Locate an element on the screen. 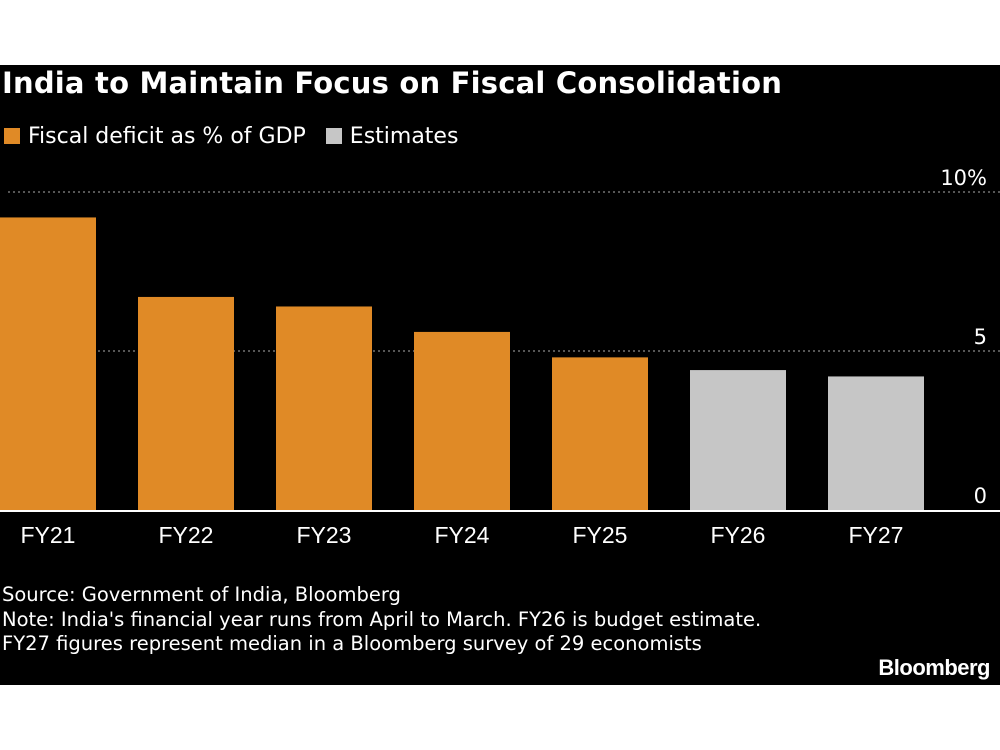  y-tick-label: 0 is located at coordinates (980, 496).